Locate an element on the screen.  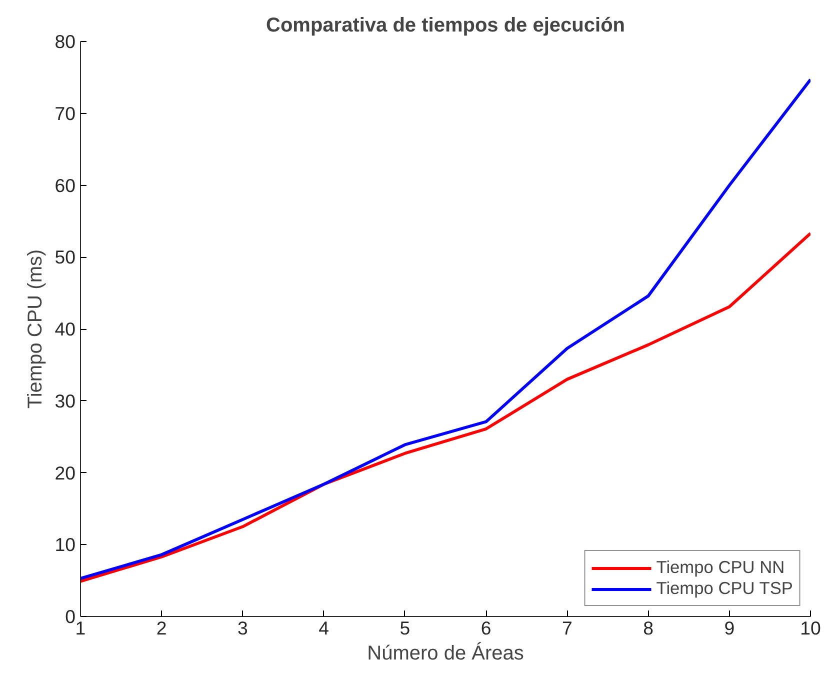
x-tick-label: 1 is located at coordinates (80, 628).